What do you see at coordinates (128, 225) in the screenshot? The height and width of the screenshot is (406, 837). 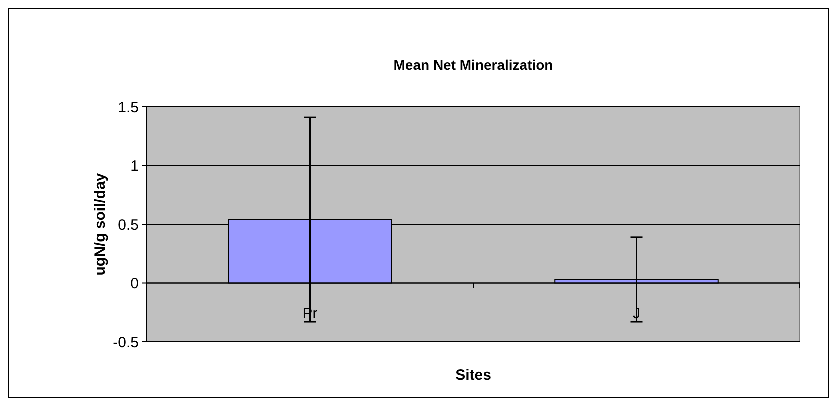 I see `y-tick-label: 0.5` at bounding box center [128, 225].